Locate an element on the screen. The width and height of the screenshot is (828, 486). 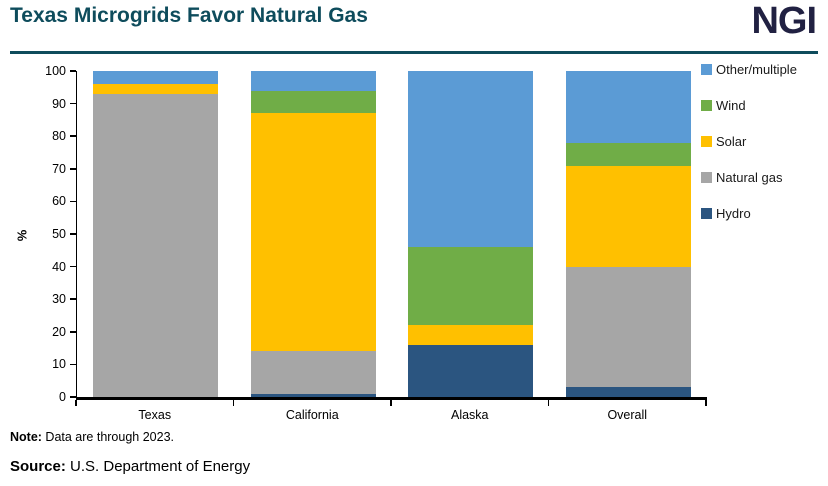
legend-item-wind: Wind is located at coordinates (749, 105).